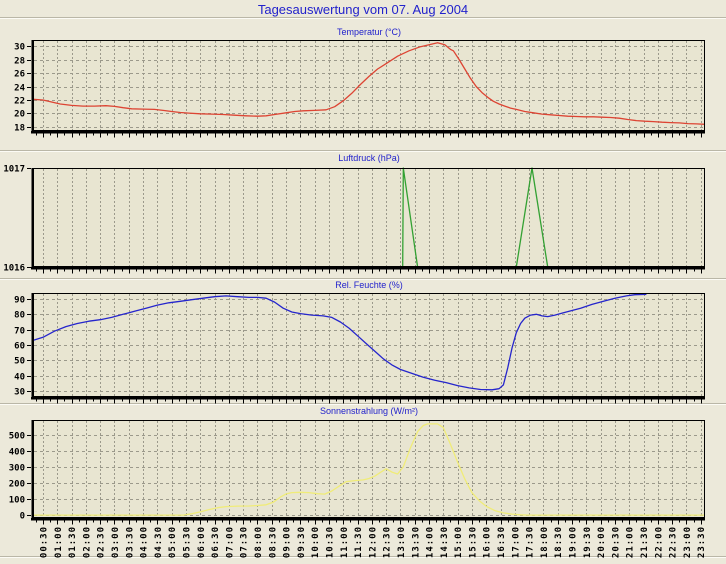 The image size is (726, 564). Describe the element at coordinates (19, 362) in the screenshot. I see `y-tick-label: 50` at that location.